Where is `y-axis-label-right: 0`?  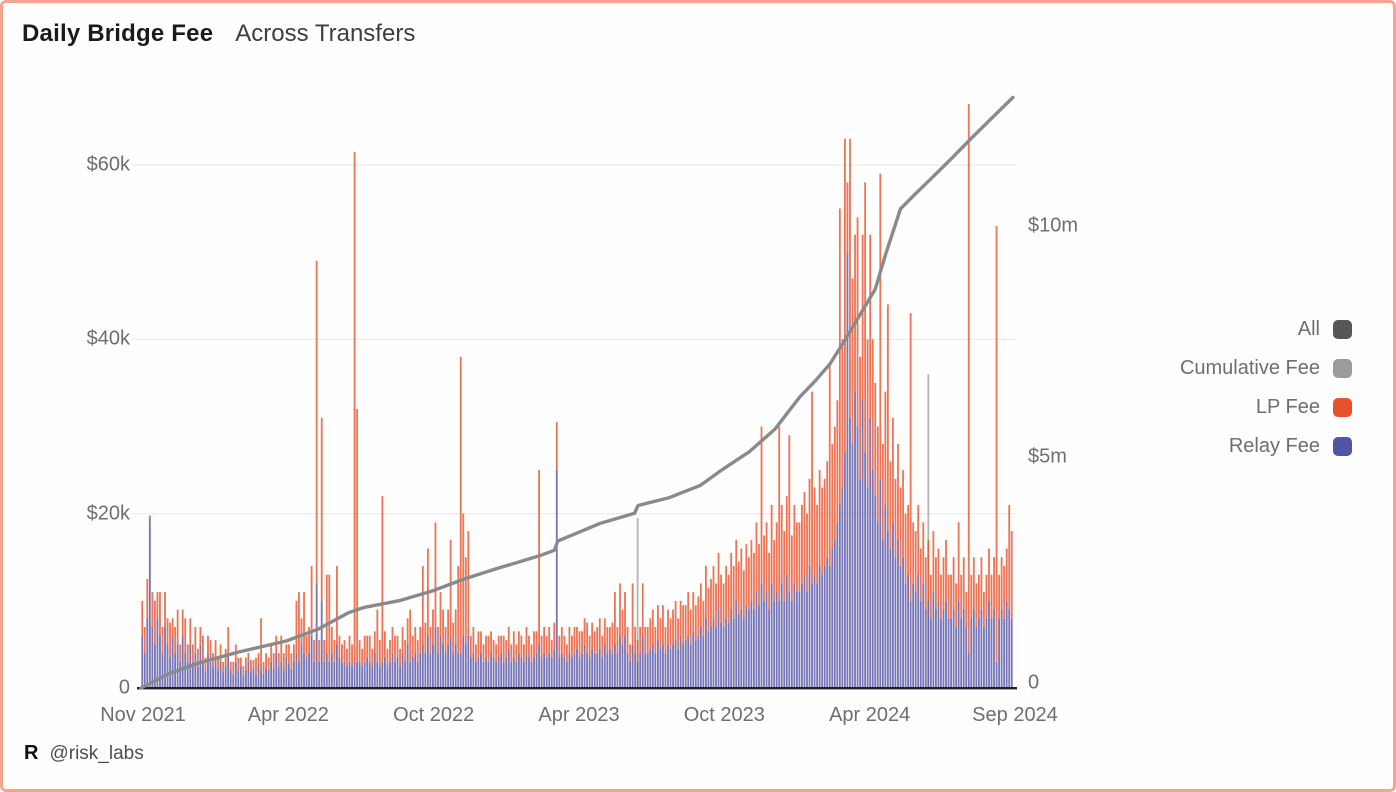
y-axis-label-right: 0 is located at coordinates (1034, 682).